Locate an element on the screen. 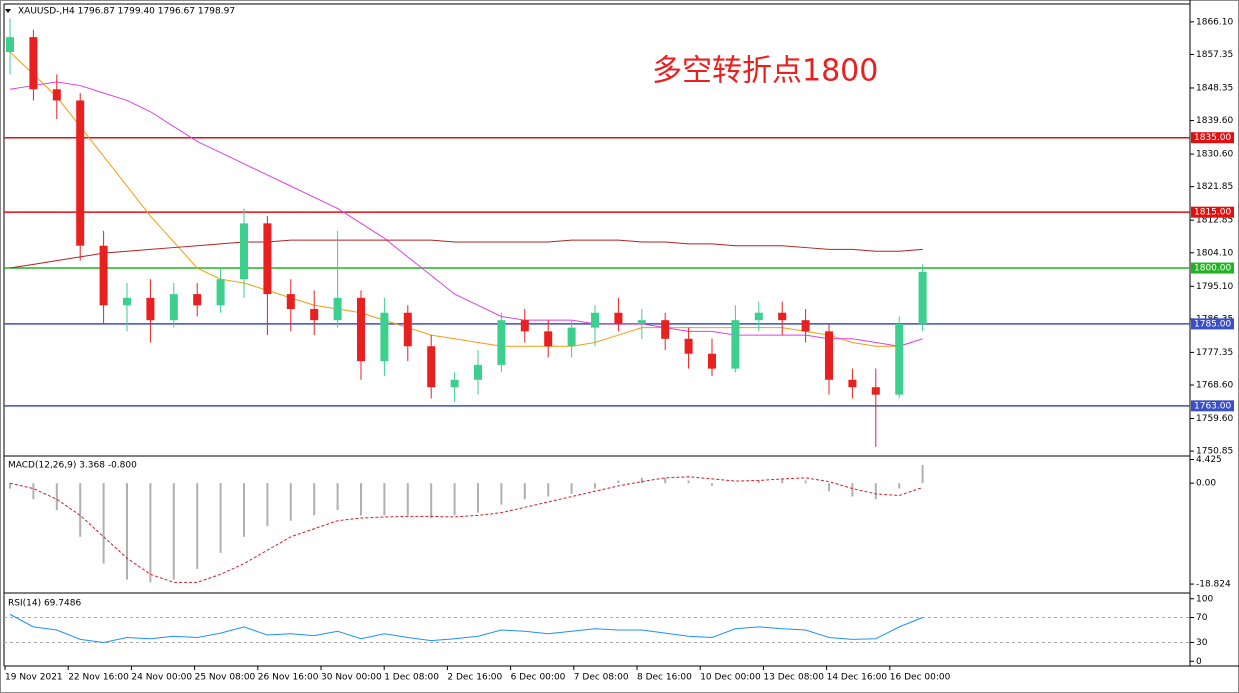  x-tick-label: 6 Dec 00:00 is located at coordinates (538, 678).